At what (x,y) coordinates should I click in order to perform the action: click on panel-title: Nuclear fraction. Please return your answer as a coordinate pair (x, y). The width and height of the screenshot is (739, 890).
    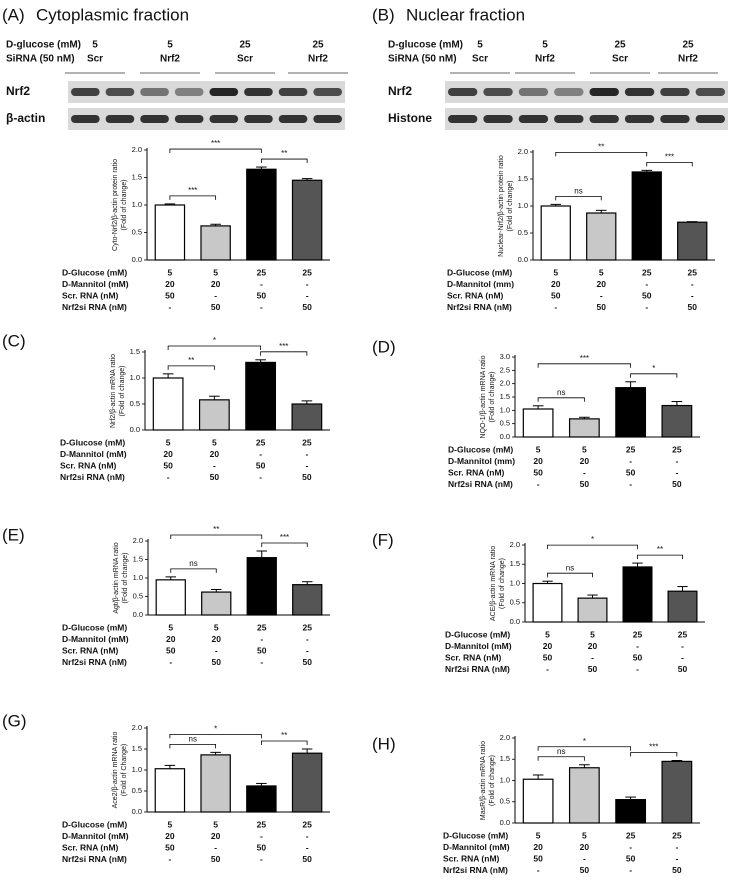
    Looking at the image, I should click on (465, 14).